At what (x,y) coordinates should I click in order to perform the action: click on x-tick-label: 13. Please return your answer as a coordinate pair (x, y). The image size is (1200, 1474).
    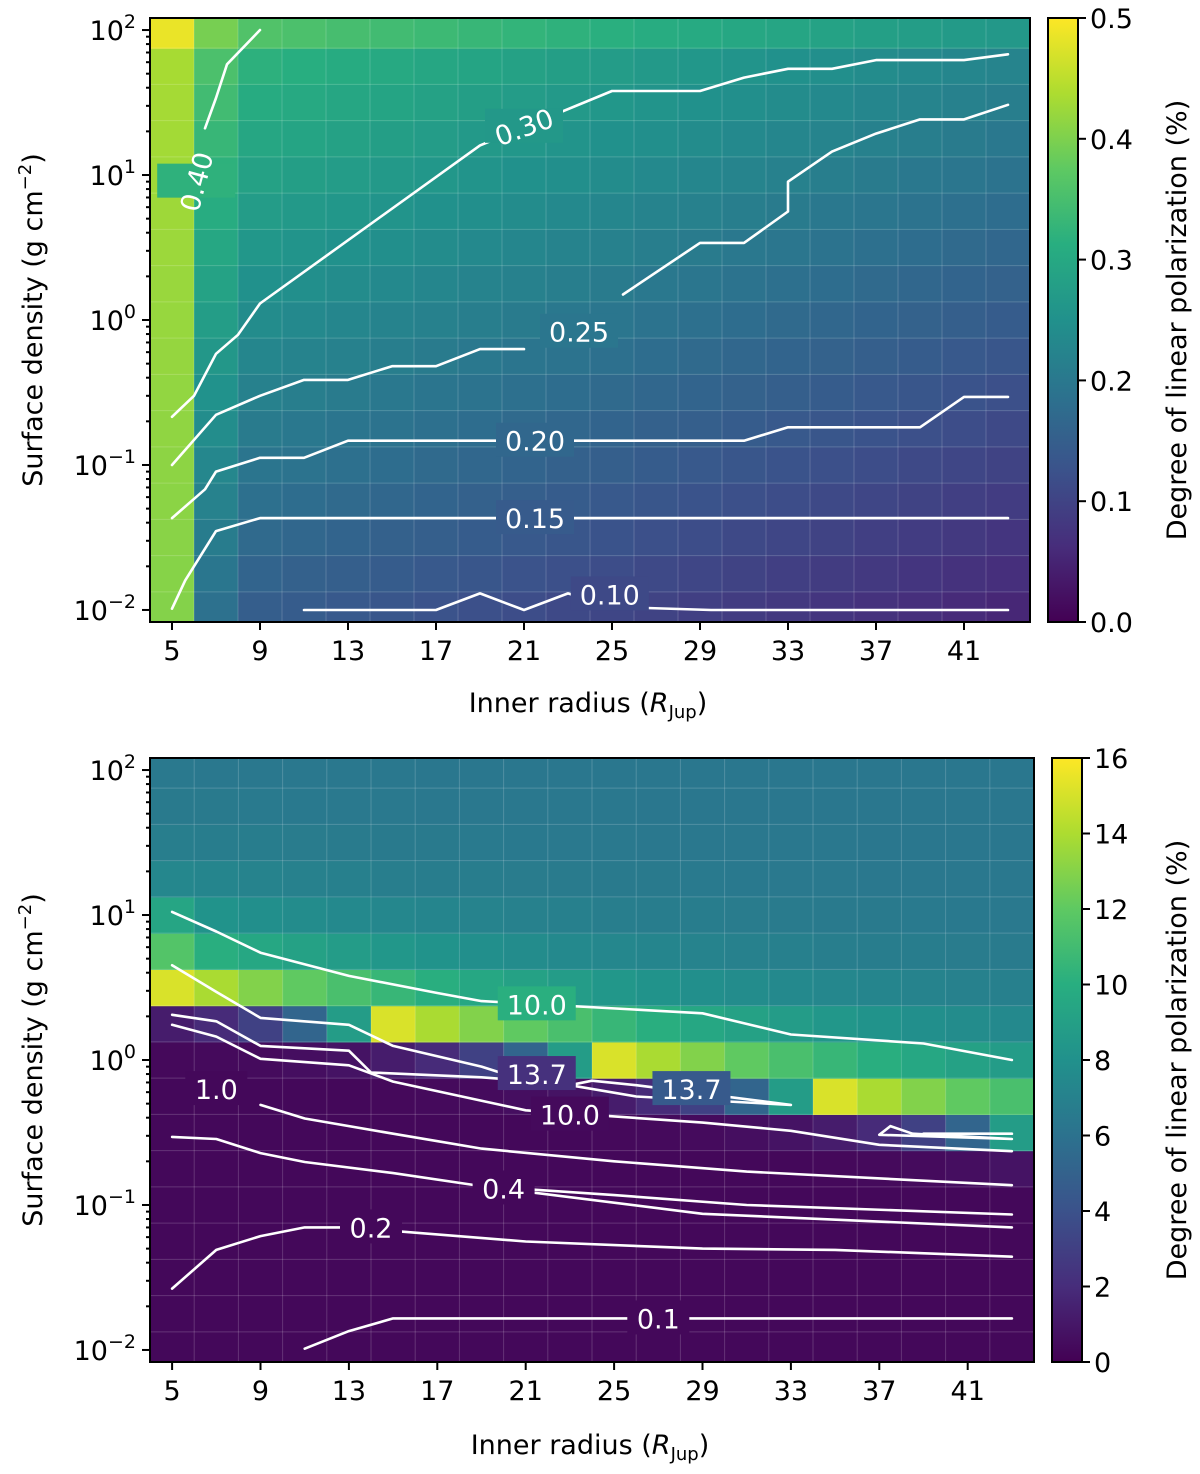
    Looking at the image, I should click on (349, 1391).